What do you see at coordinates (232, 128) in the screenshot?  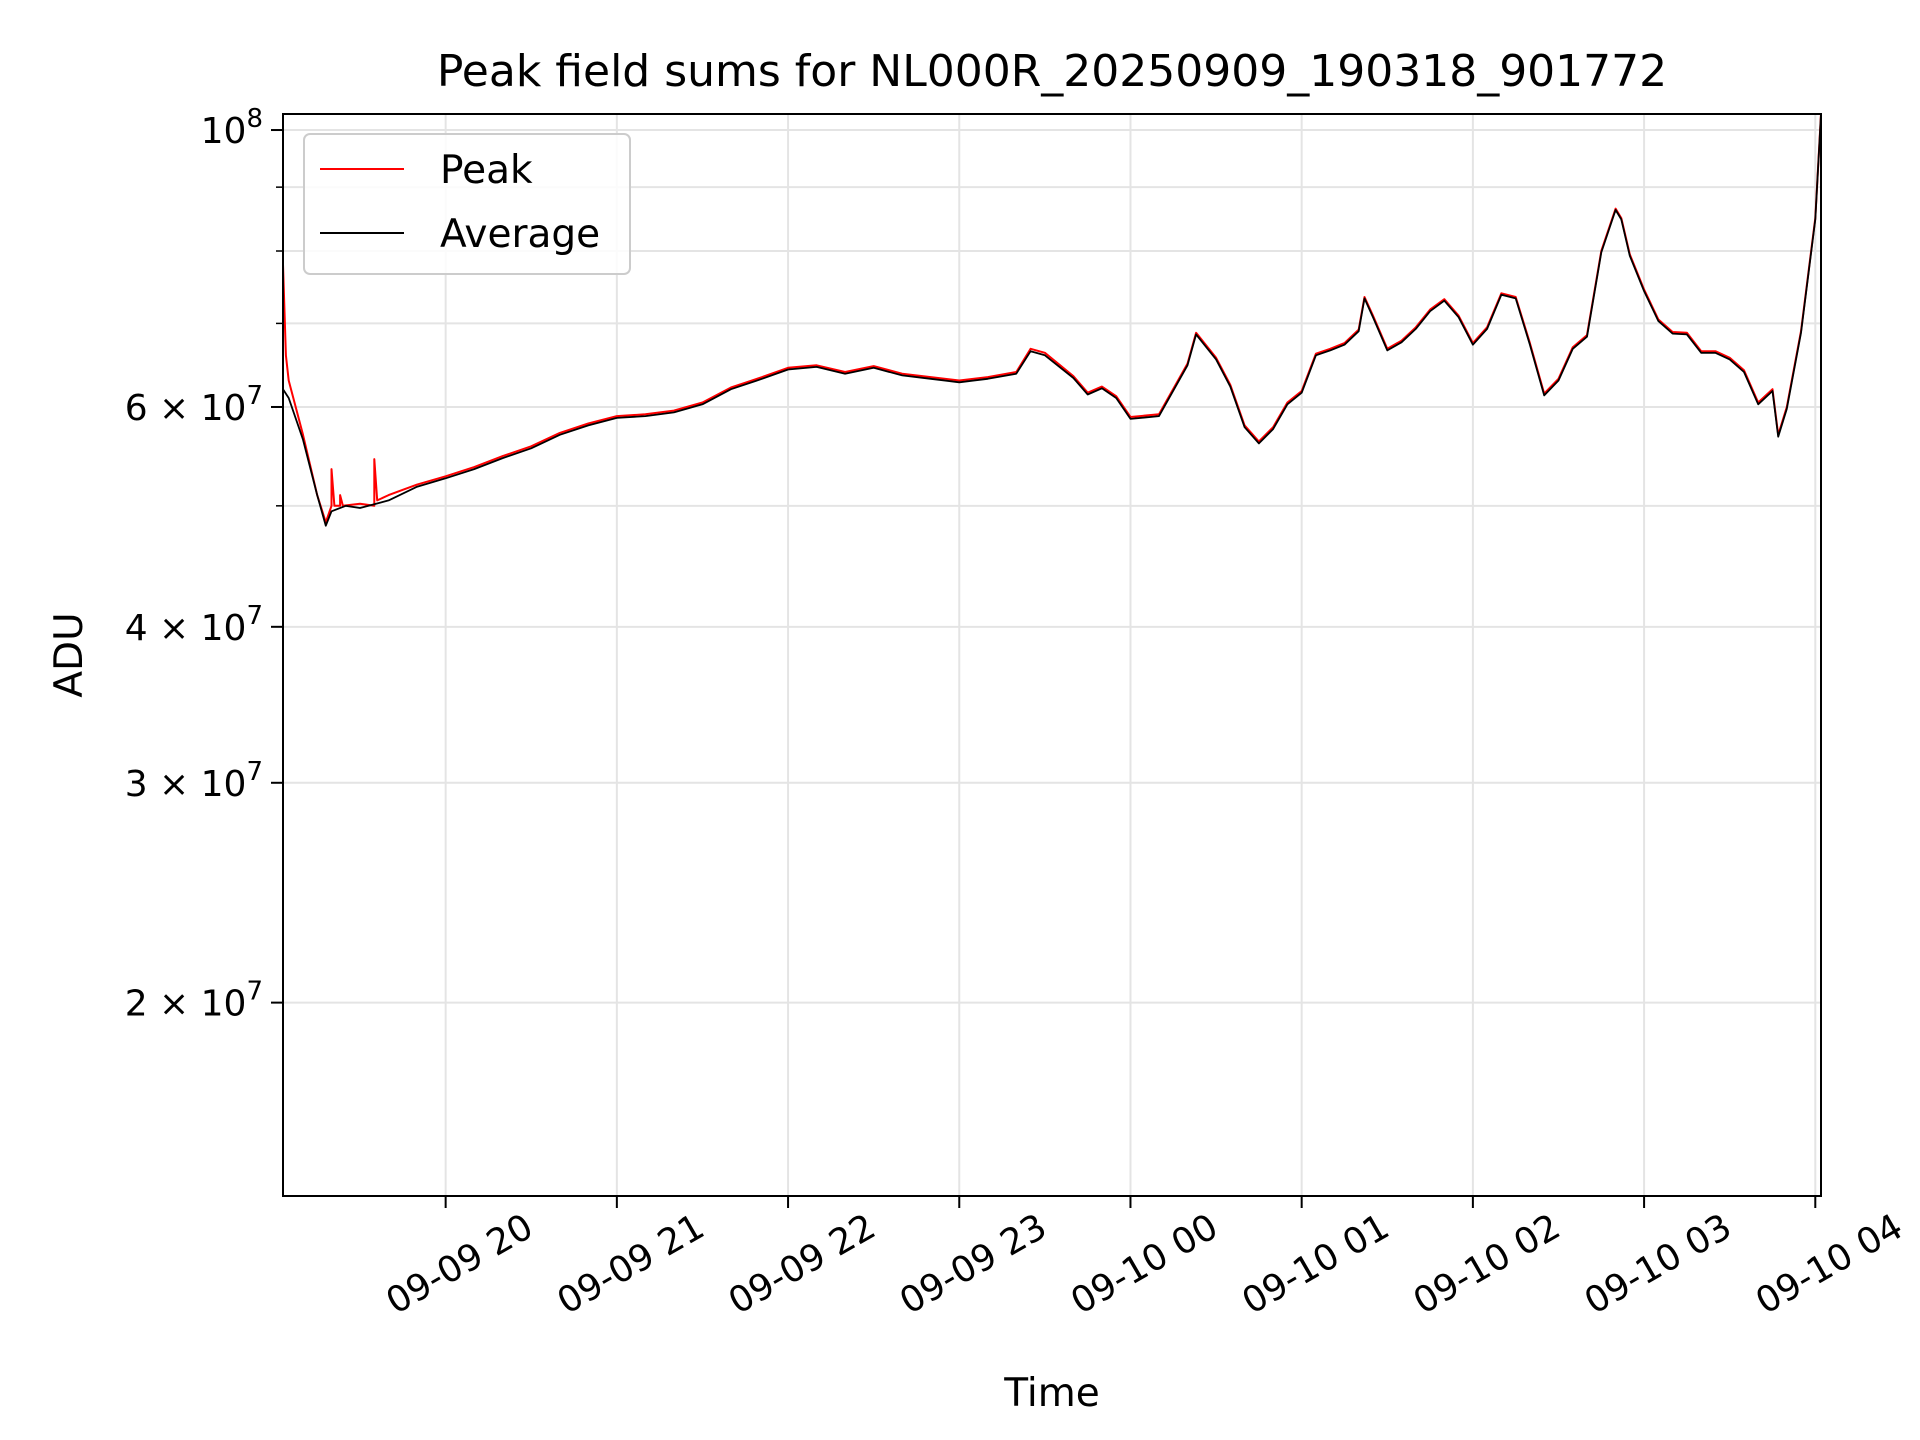 I see `y-tick-label: 108` at bounding box center [232, 128].